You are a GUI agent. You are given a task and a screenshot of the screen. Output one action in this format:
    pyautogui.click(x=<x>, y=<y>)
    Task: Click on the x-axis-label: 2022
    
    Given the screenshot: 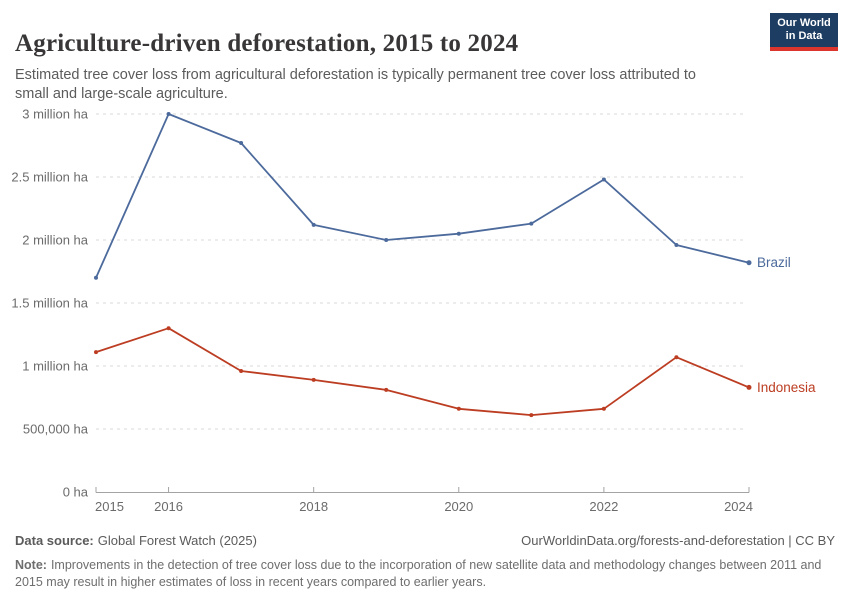 What is the action you would take?
    pyautogui.click(x=603, y=506)
    